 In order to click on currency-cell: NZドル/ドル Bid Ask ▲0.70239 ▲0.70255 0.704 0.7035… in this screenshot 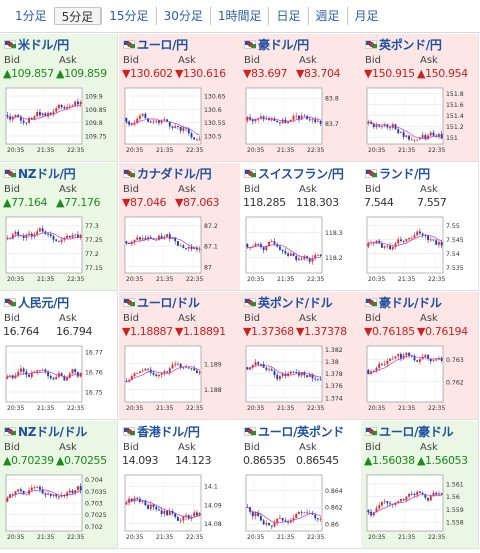, I will do `click(59, 485)`.